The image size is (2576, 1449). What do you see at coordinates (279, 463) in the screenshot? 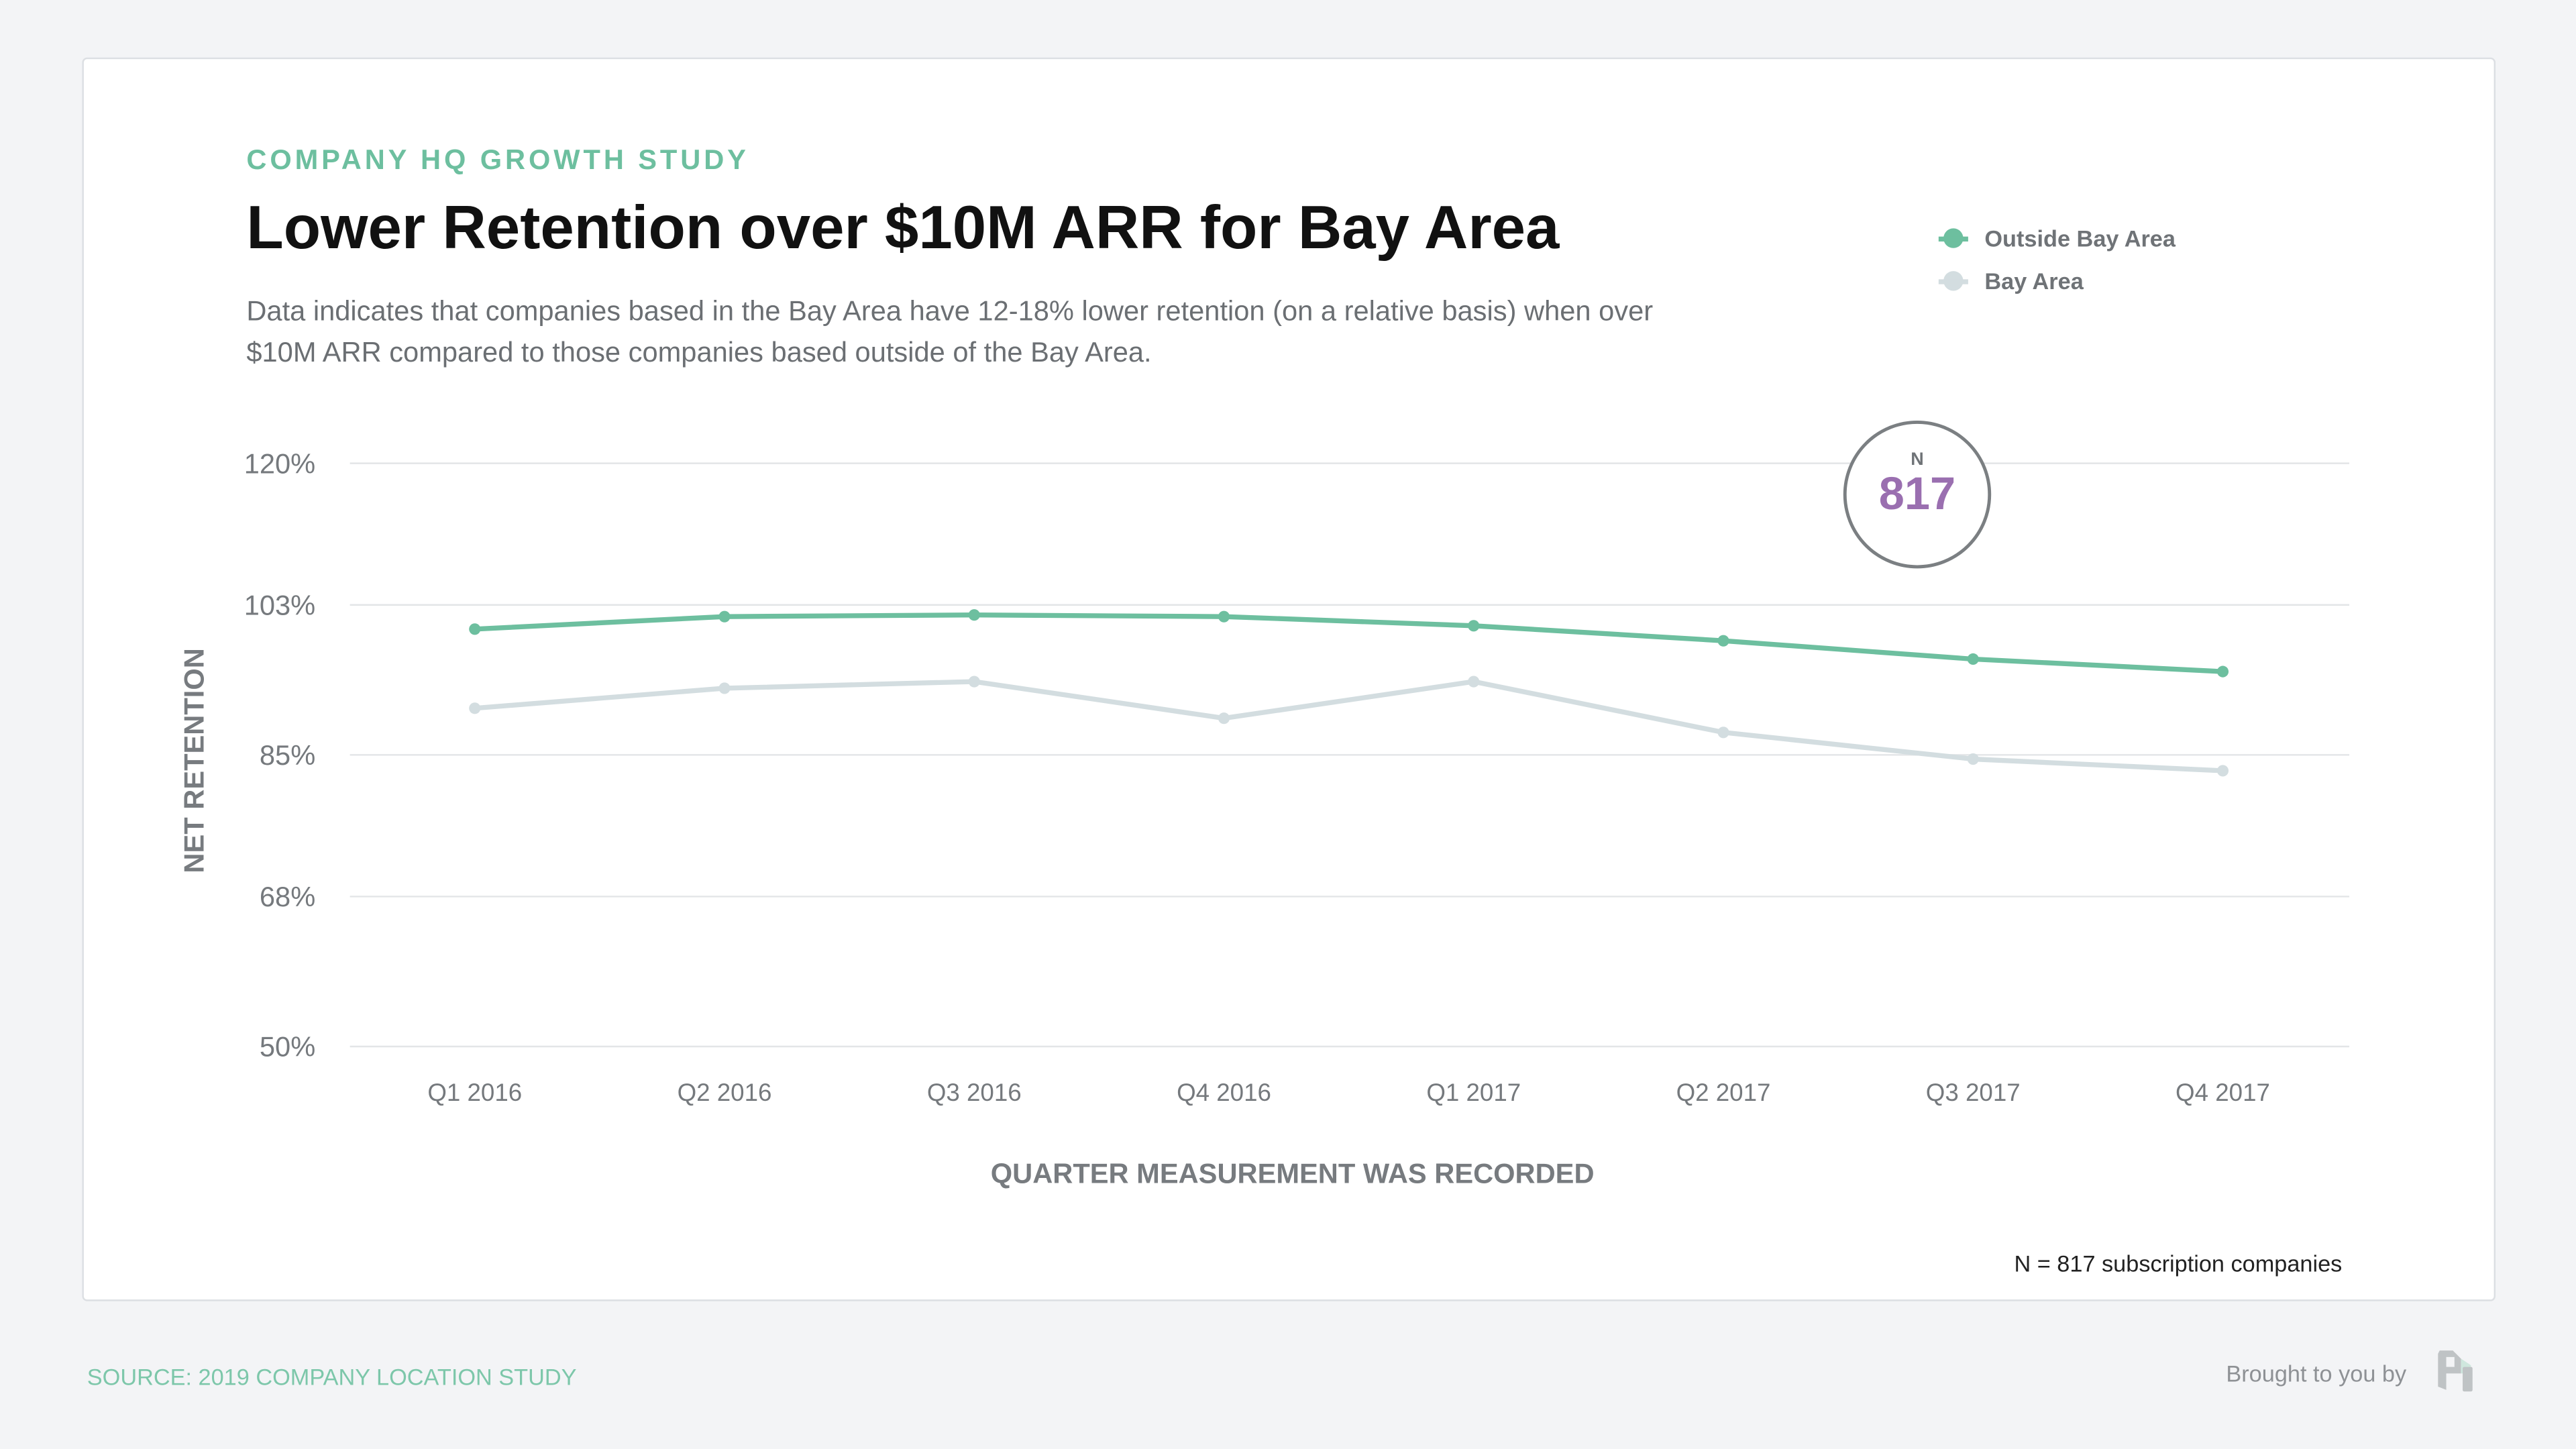
I see `y-tick-label: 120%` at bounding box center [279, 463].